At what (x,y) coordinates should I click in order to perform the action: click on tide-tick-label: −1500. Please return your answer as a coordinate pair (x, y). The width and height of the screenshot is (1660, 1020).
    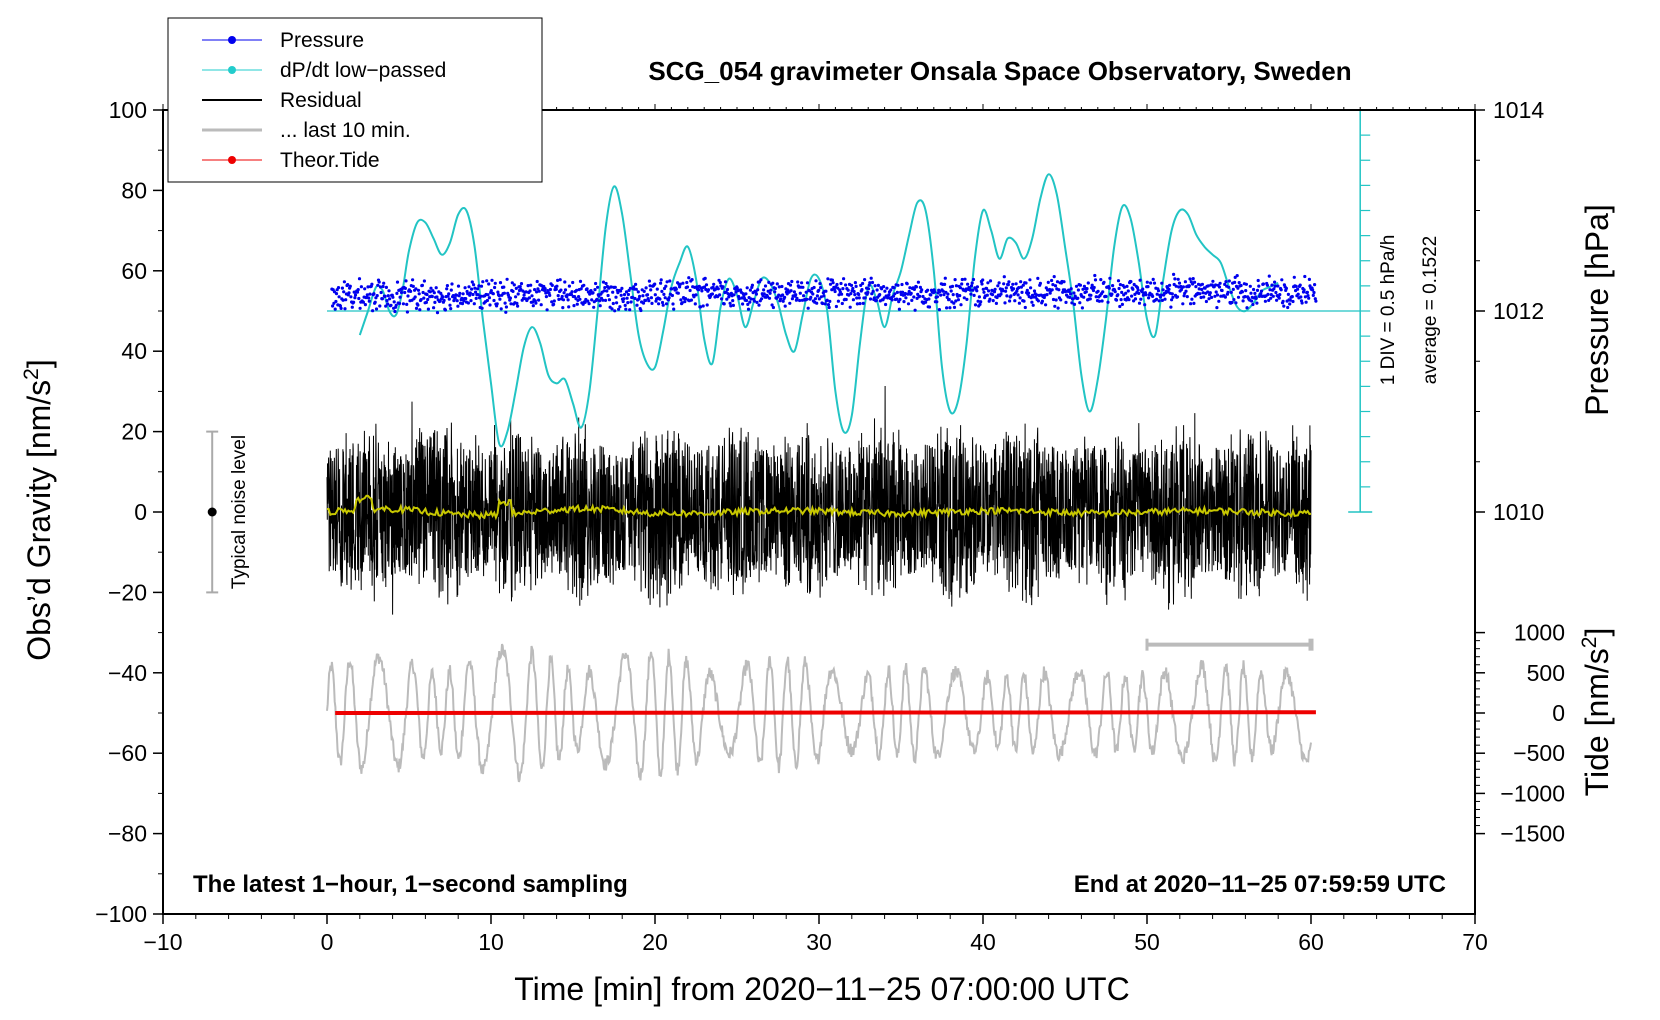
    Looking at the image, I should click on (1532, 834).